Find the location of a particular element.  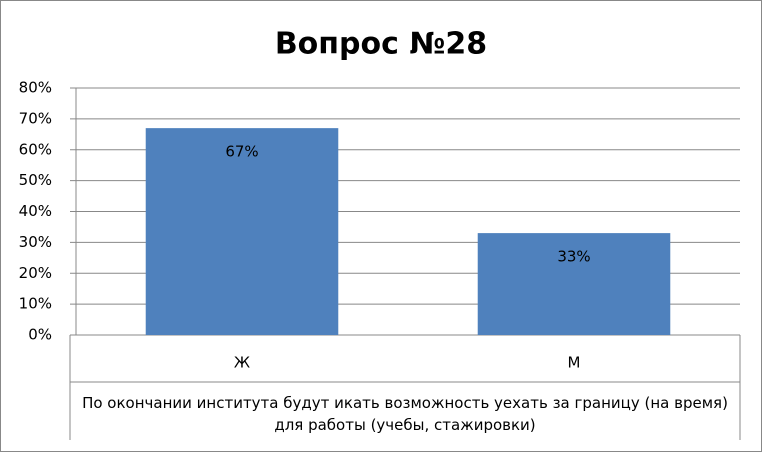

value-label: 33% is located at coordinates (573, 257).